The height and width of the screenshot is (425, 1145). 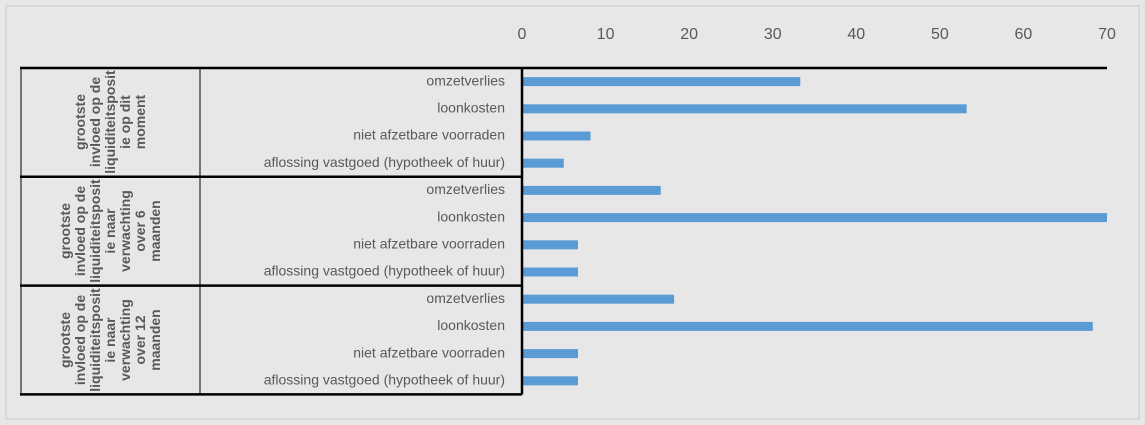 What do you see at coordinates (856, 34) in the screenshot?
I see `x-tick-label: 40` at bounding box center [856, 34].